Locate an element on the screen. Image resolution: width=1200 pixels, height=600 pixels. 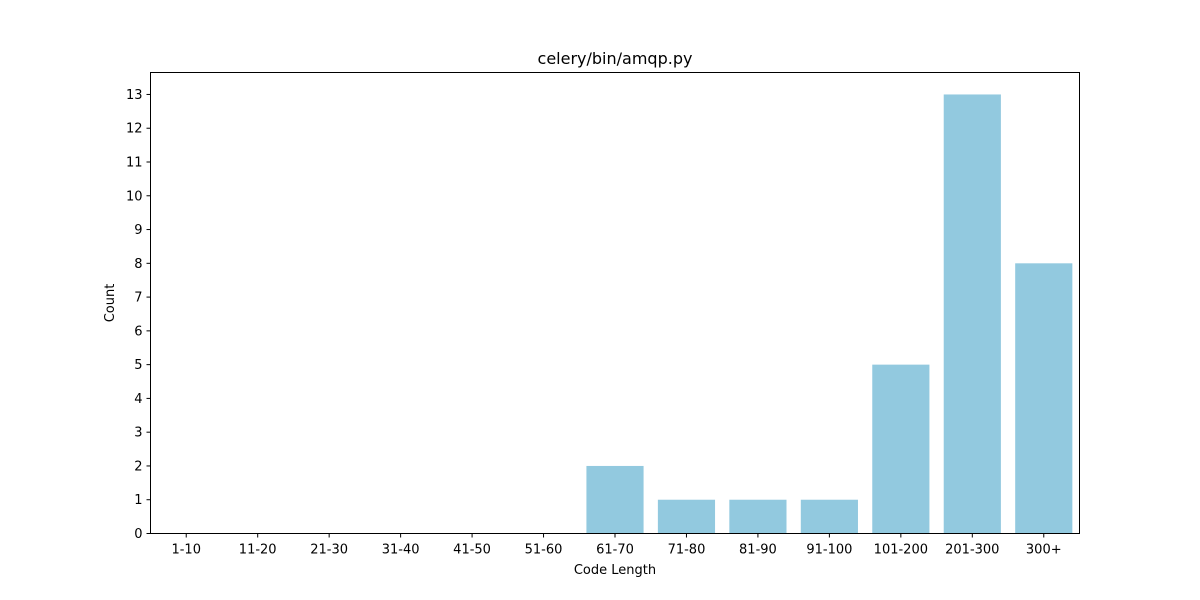
x-tick-label: 51-60 is located at coordinates (544, 550).